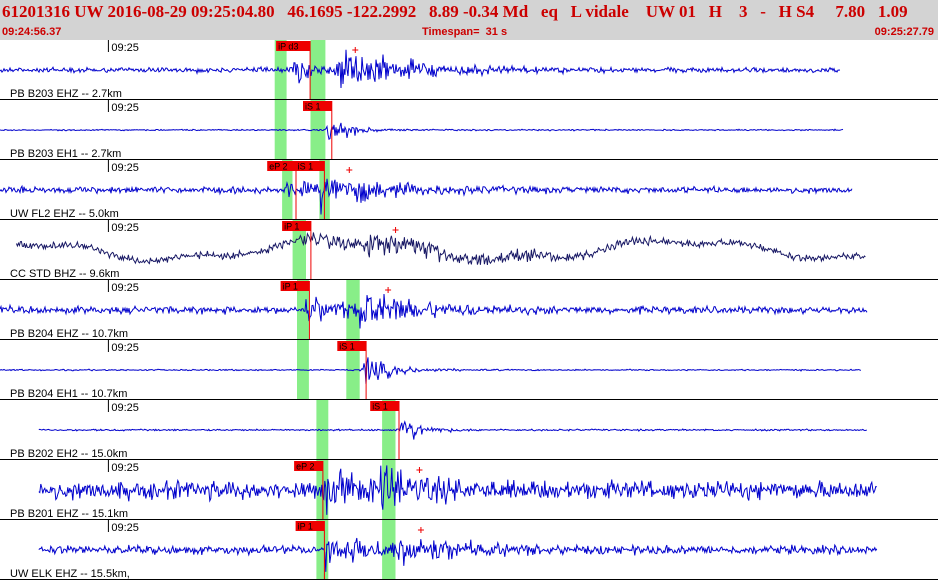  I want to click on window-end-time: 09:25:27.79, so click(904, 32).